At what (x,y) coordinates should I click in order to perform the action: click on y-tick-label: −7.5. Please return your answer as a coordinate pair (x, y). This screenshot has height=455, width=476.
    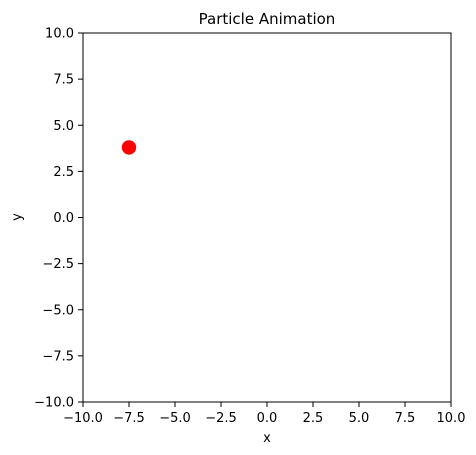
    Looking at the image, I should click on (58, 356).